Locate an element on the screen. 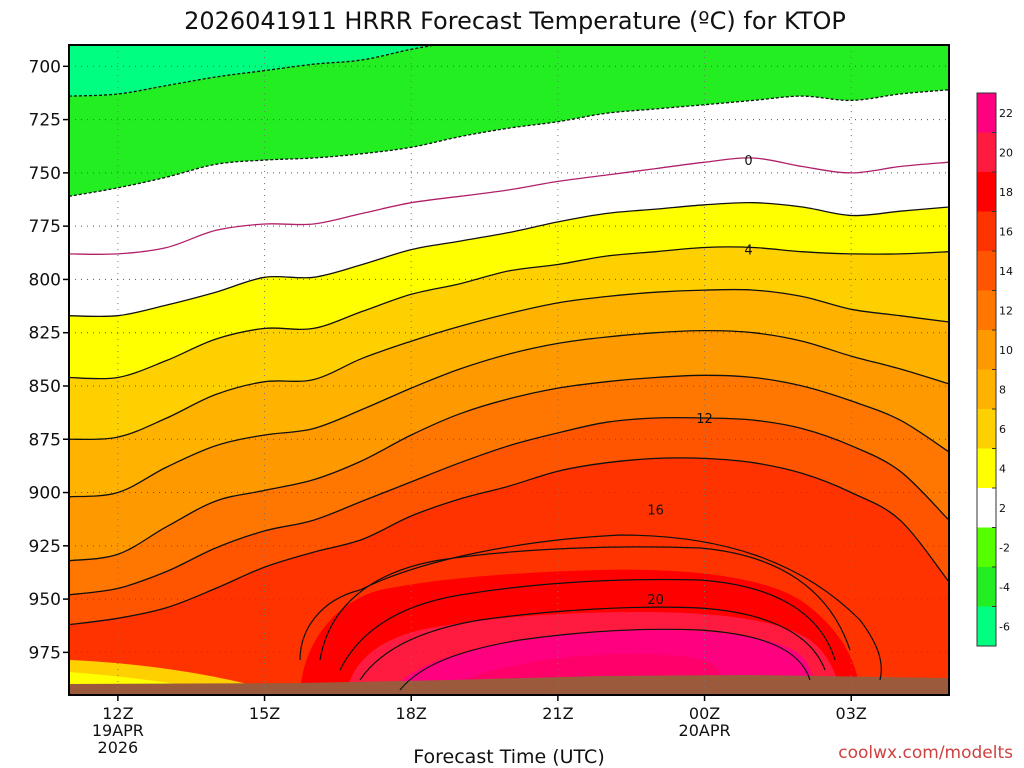  x-tick-label: 15Z is located at coordinates (264, 713).